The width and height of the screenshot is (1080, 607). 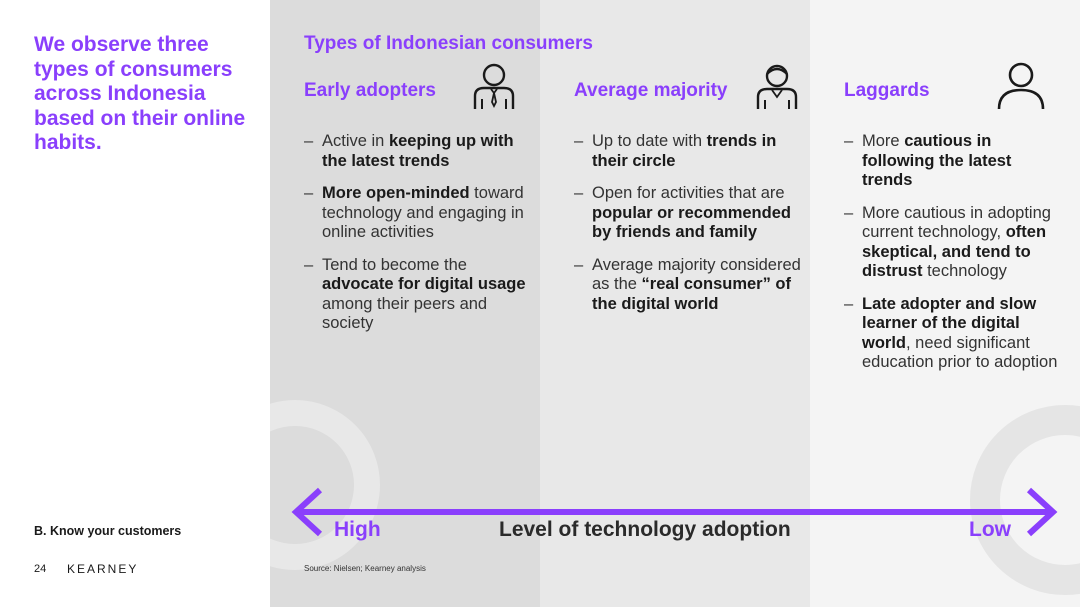 I want to click on bullet-text: Active in, so click(x=355, y=141).